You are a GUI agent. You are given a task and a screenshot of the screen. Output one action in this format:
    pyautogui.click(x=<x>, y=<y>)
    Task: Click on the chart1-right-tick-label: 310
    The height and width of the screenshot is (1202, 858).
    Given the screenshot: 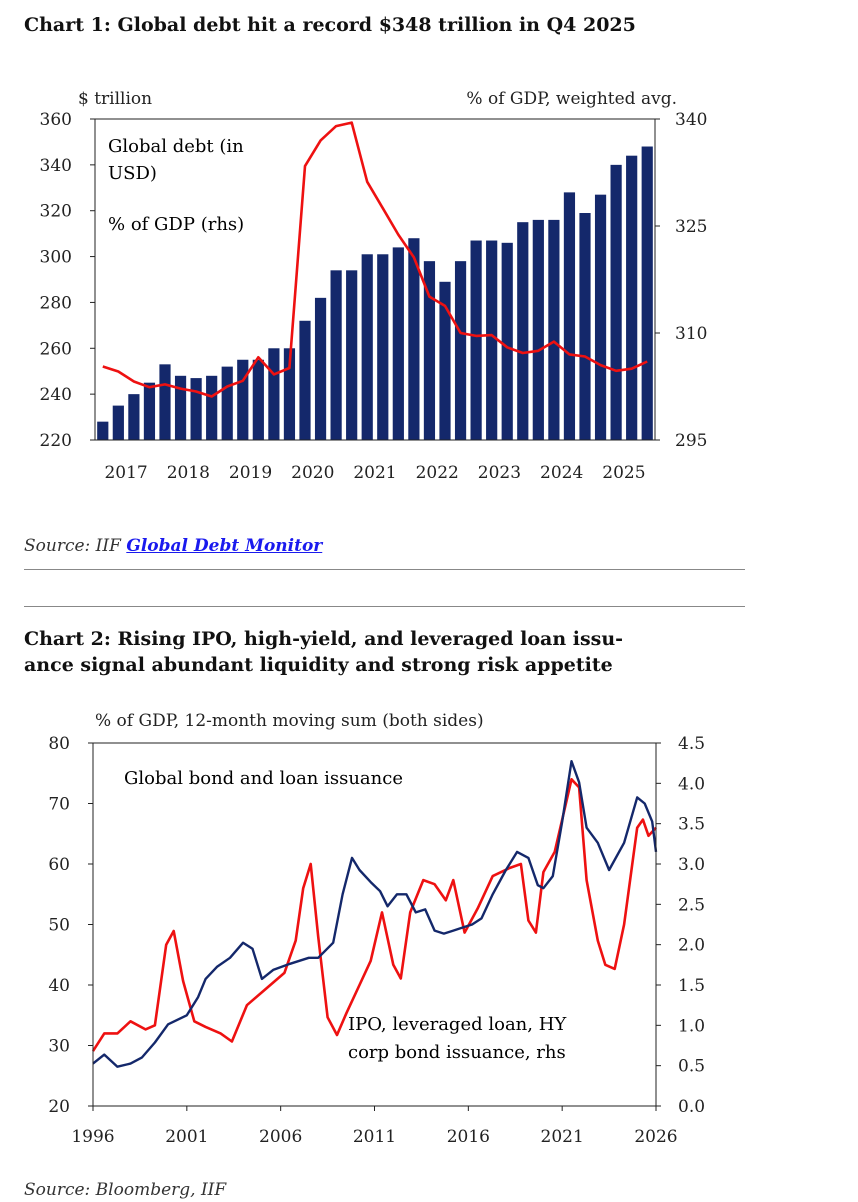 What is the action you would take?
    pyautogui.click(x=691, y=334)
    